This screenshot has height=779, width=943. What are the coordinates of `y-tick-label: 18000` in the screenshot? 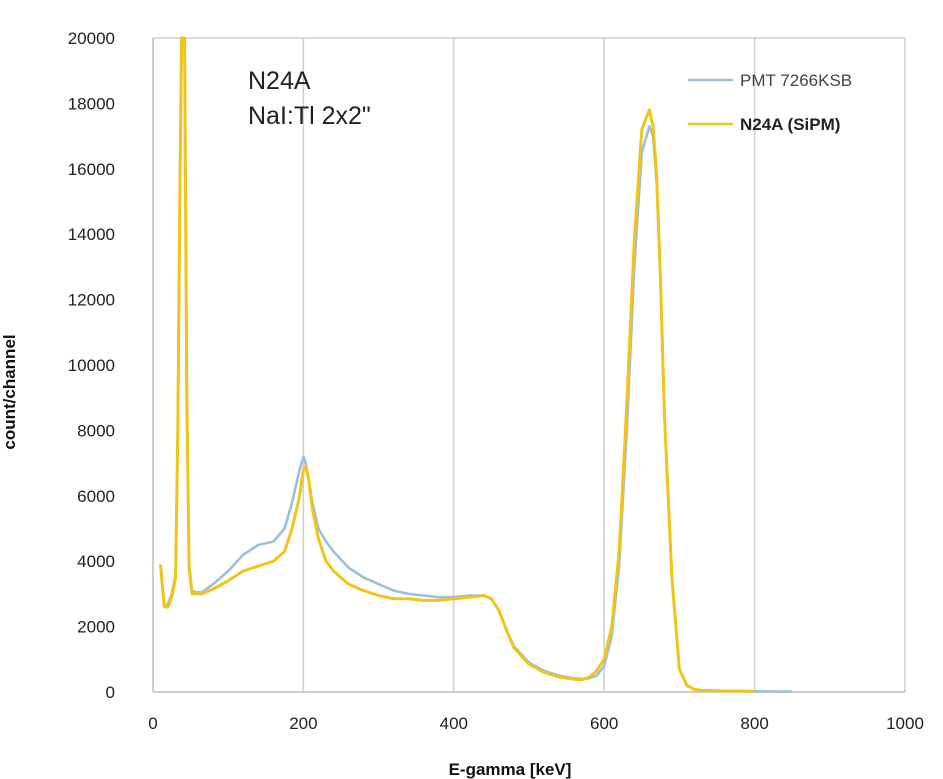 It's located at (91, 103).